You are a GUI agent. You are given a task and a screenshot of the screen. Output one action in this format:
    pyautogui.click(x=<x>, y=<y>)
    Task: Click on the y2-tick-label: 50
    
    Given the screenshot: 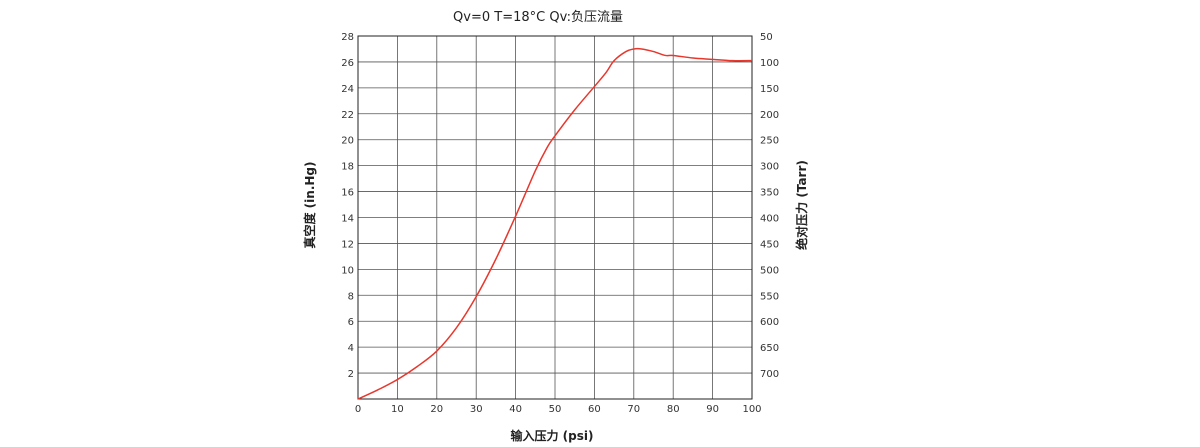 What is the action you would take?
    pyautogui.click(x=766, y=37)
    